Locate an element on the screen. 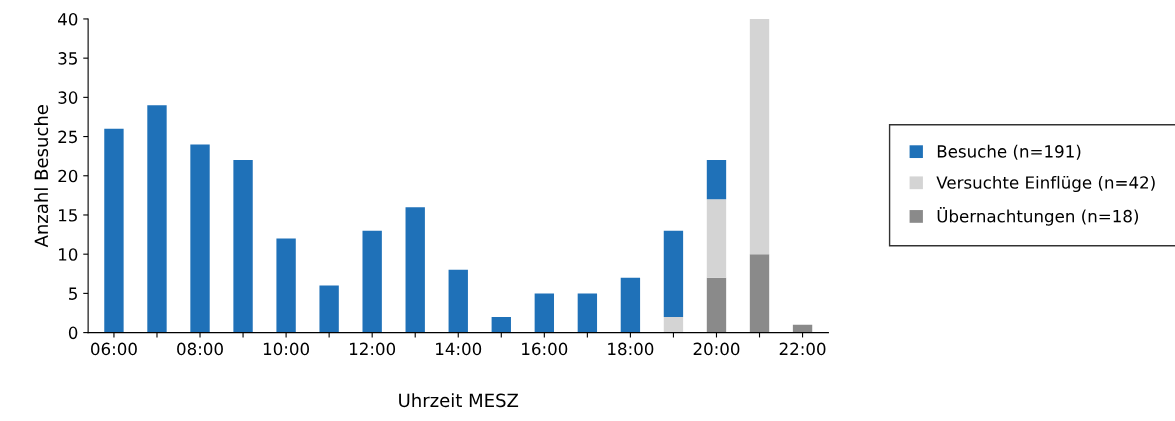  y-tick-label: 35 is located at coordinates (67, 58).